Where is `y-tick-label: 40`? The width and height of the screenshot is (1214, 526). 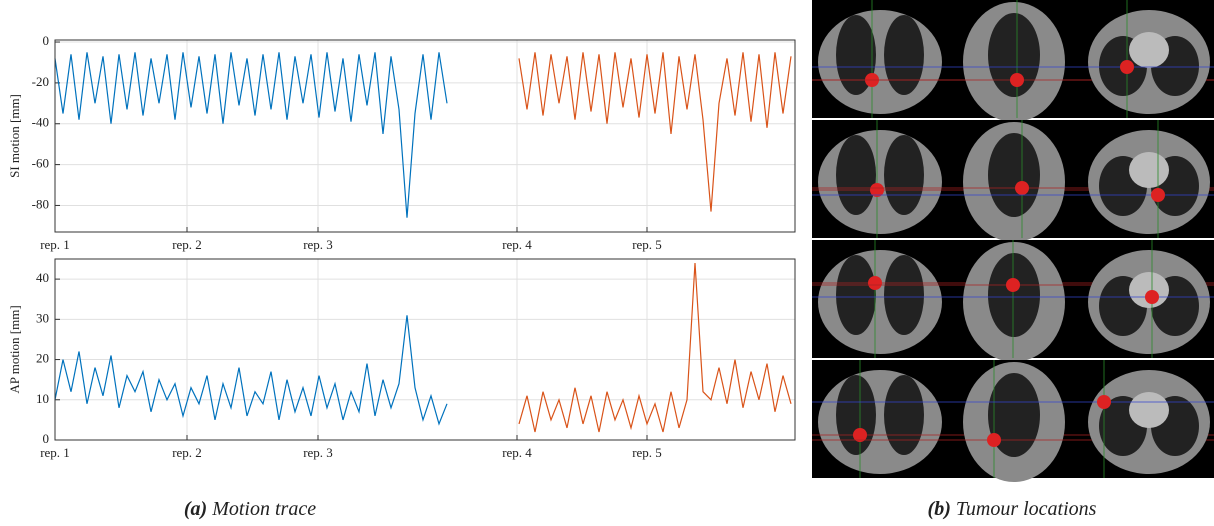
y-tick-label: 40 is located at coordinates (42, 277).